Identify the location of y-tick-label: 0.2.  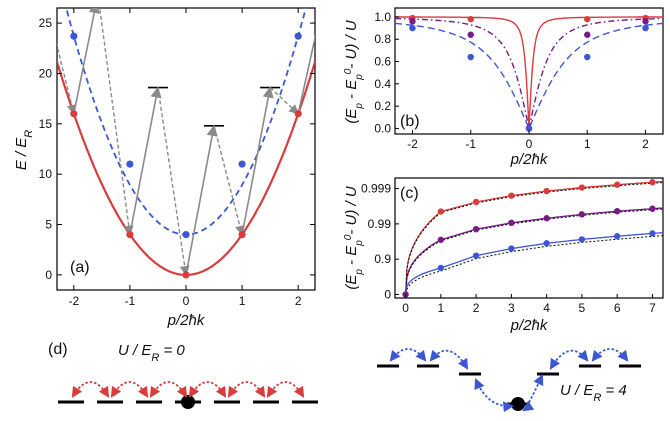
(382, 106).